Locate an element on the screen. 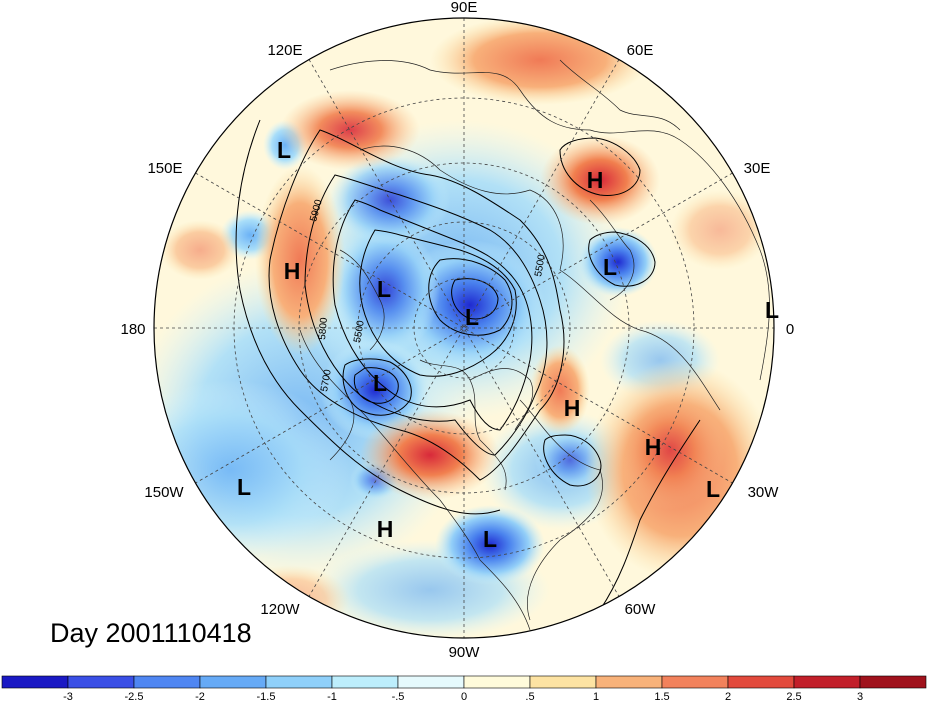 Image resolution: width=928 pixels, height=702 pixels. colorbar-tick-label: -1.5 is located at coordinates (266, 696).